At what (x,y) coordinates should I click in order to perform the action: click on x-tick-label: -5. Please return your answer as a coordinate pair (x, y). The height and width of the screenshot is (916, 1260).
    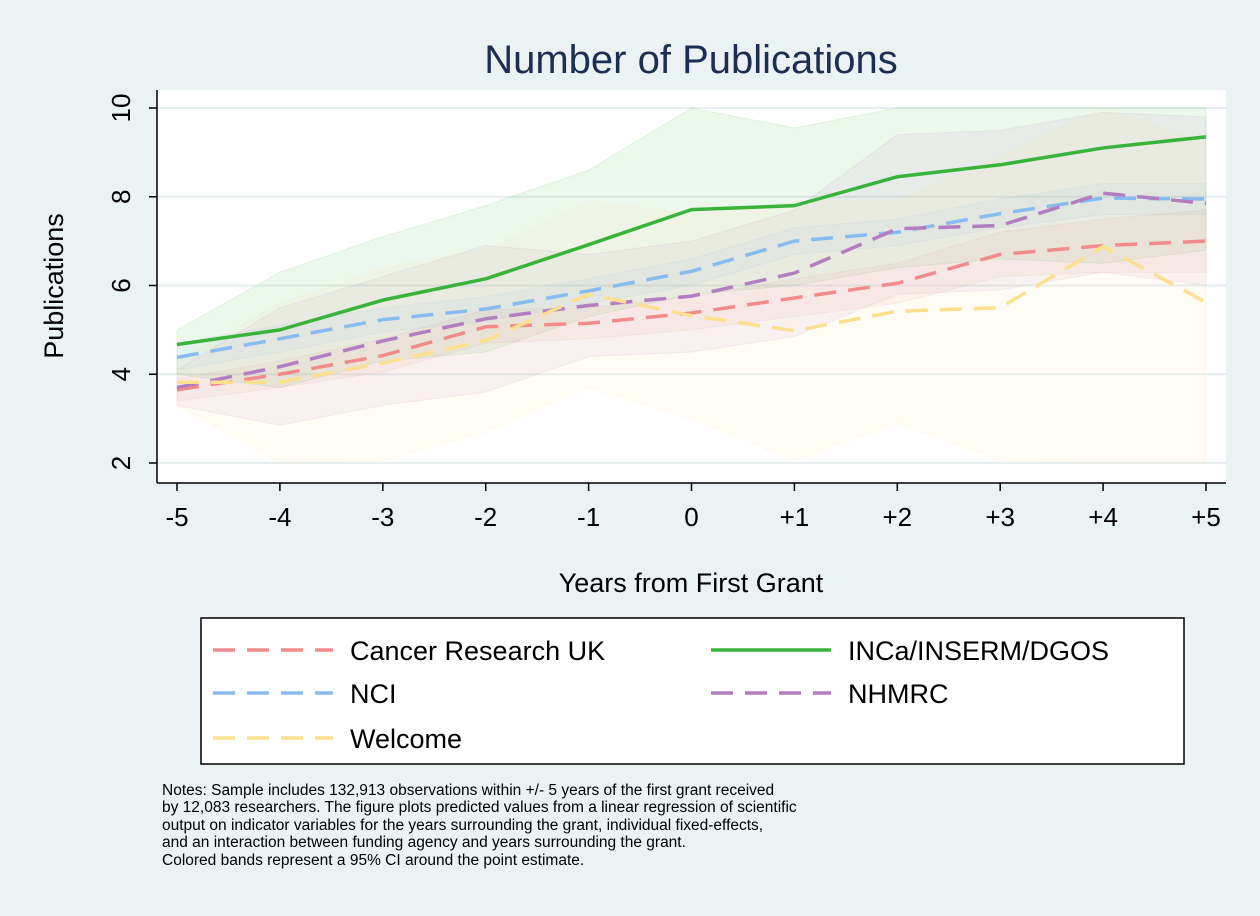
    Looking at the image, I should click on (176, 517).